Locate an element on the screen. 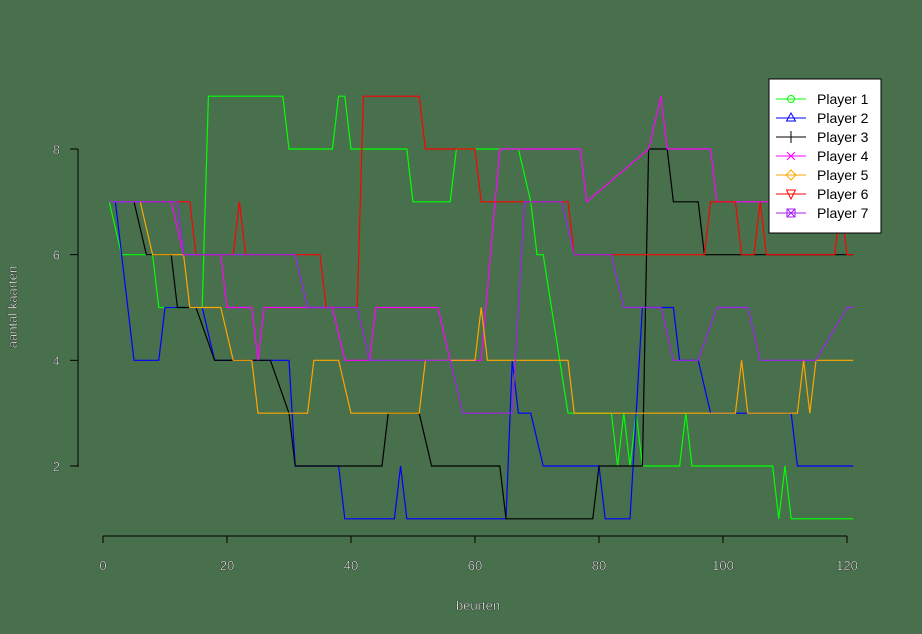 Image resolution: width=922 pixels, height=634 pixels. y-axis-title: aantal kaarten is located at coordinates (12, 307).